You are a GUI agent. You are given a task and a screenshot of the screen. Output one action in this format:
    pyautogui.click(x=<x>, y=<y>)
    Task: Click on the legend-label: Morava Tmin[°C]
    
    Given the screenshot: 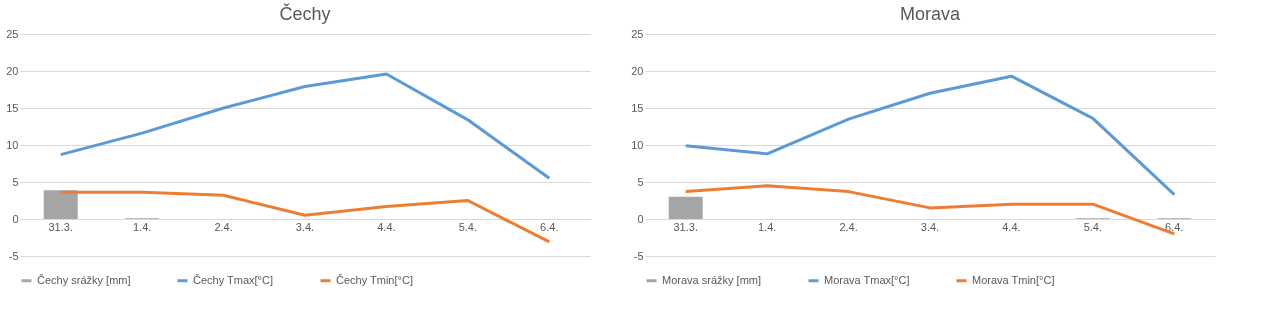 What is the action you would take?
    pyautogui.click(x=1013, y=279)
    